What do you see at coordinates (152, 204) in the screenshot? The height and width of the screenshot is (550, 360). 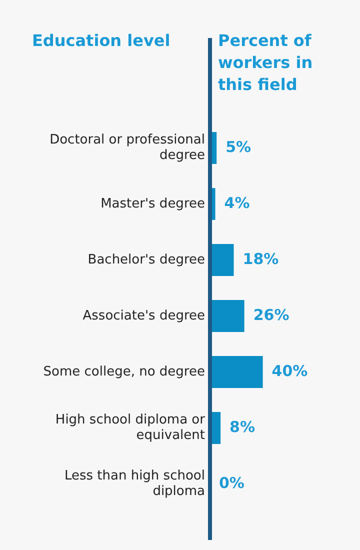 I see `y-tick-label: Master's degree` at bounding box center [152, 204].